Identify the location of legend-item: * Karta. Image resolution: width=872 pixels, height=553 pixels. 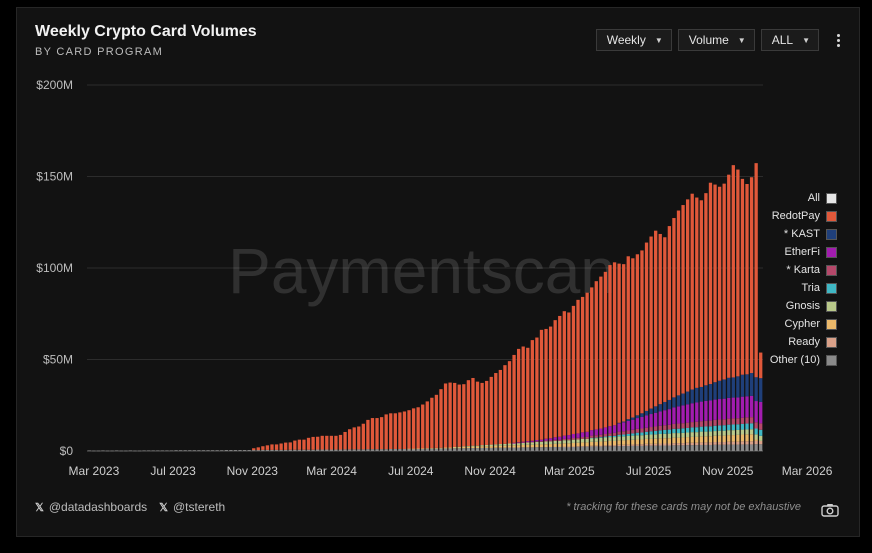
(803, 270).